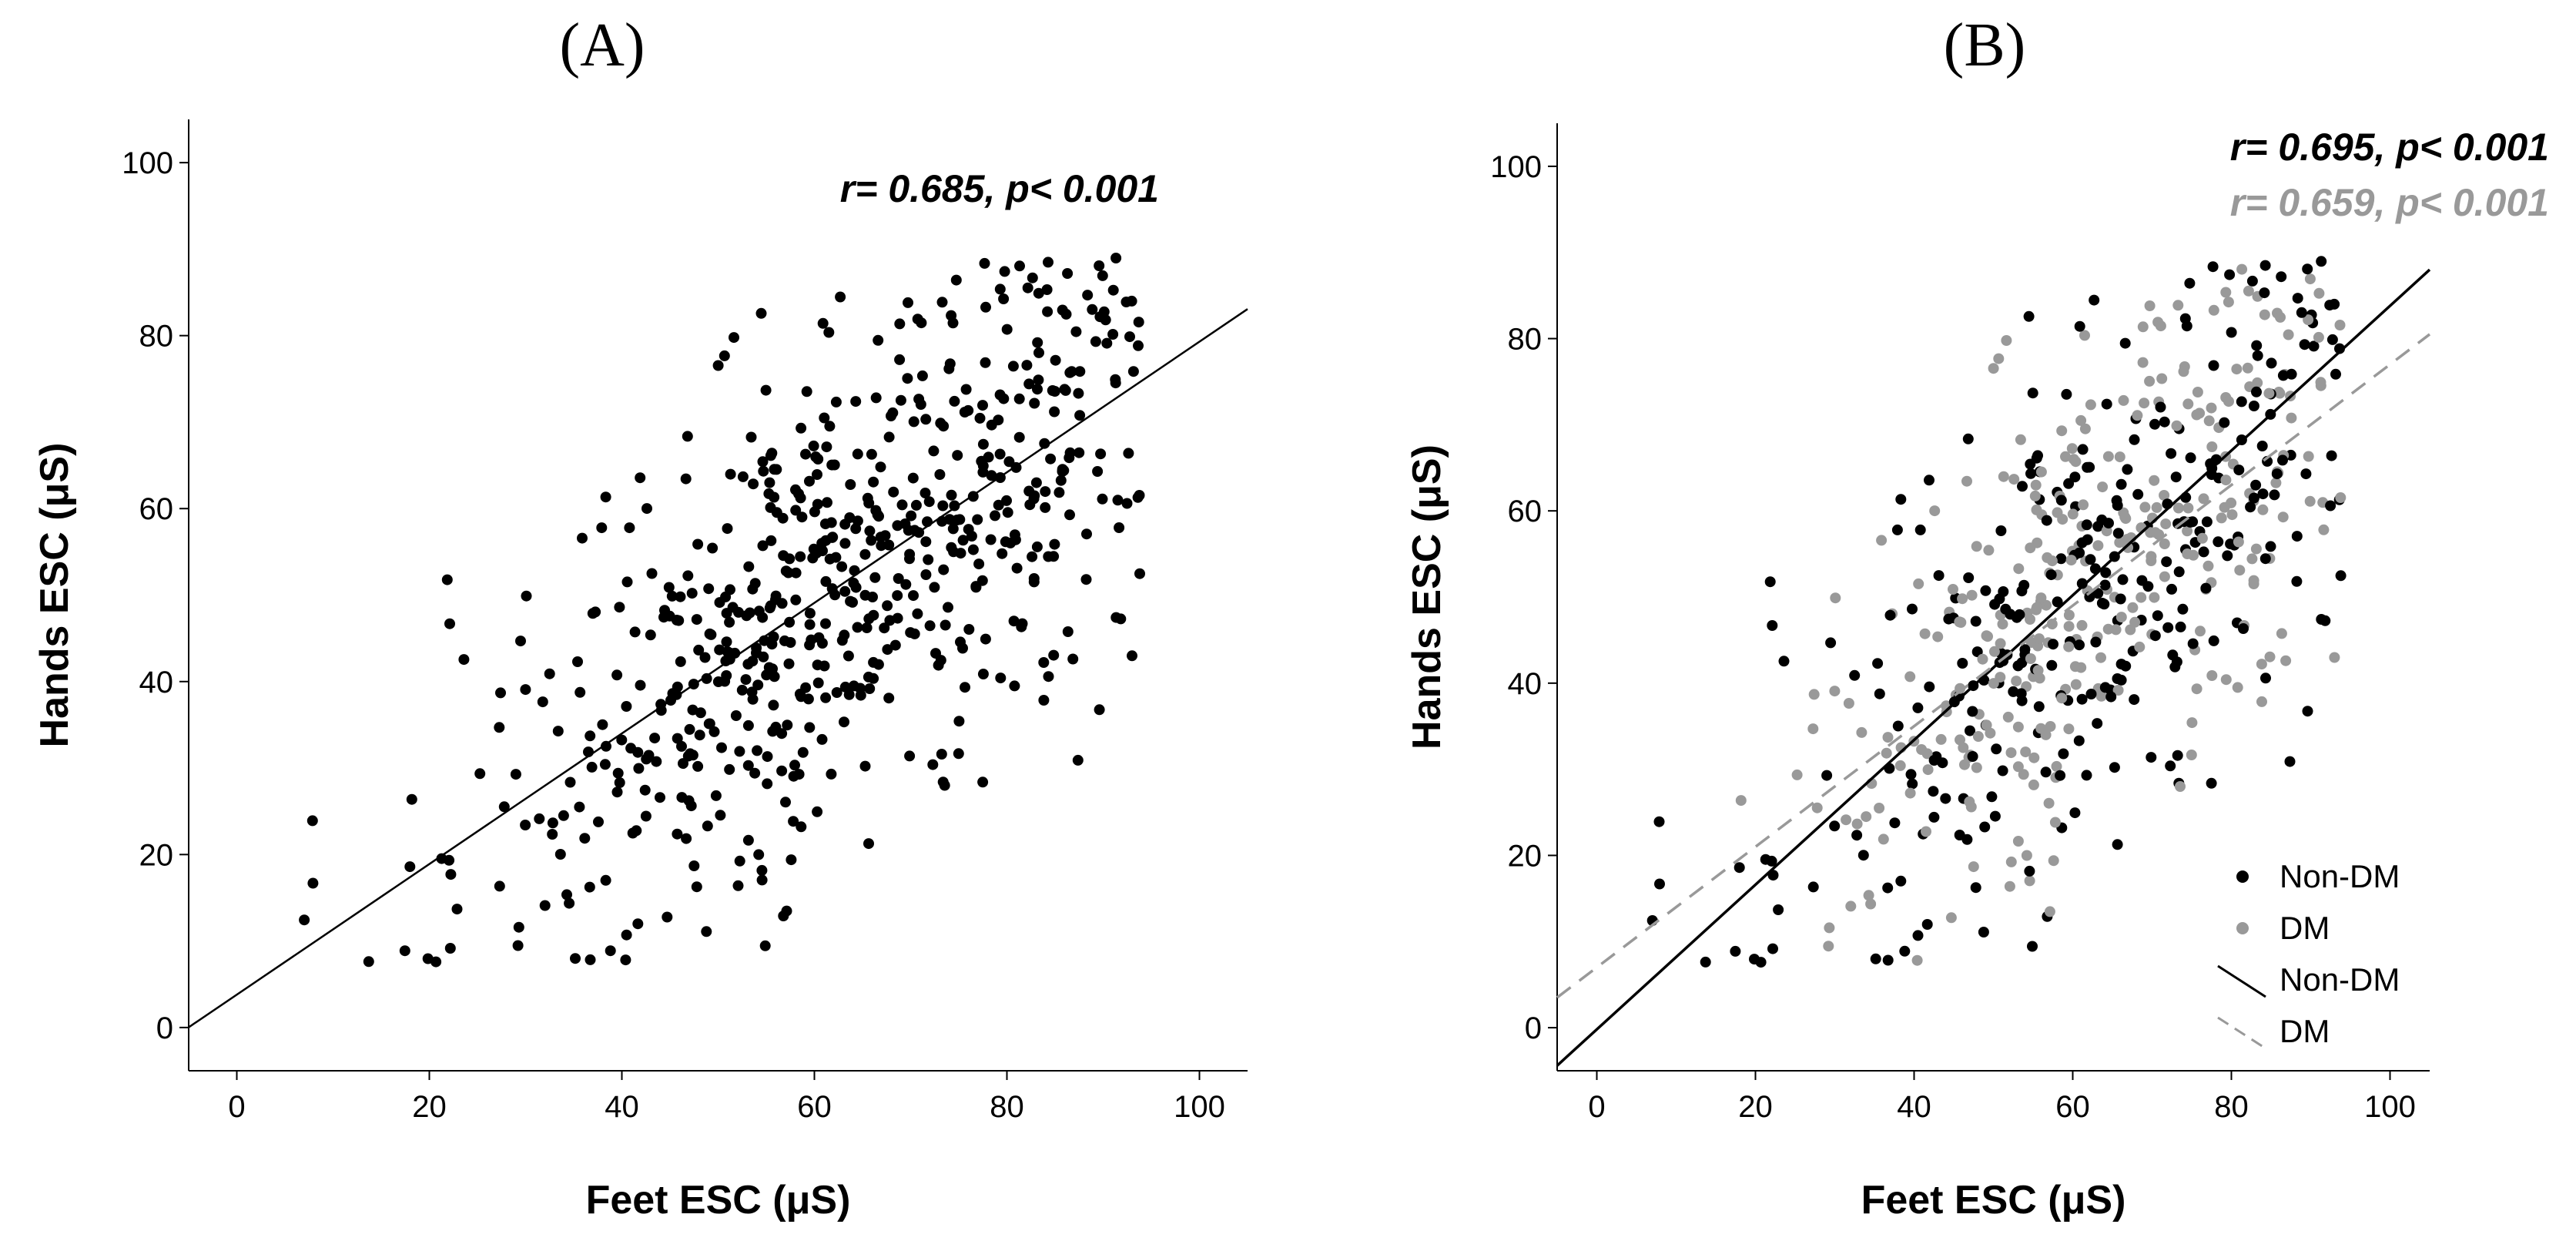 Image resolution: width=2576 pixels, height=1241 pixels. I want to click on y-tick-label-b: 0, so click(1533, 1028).